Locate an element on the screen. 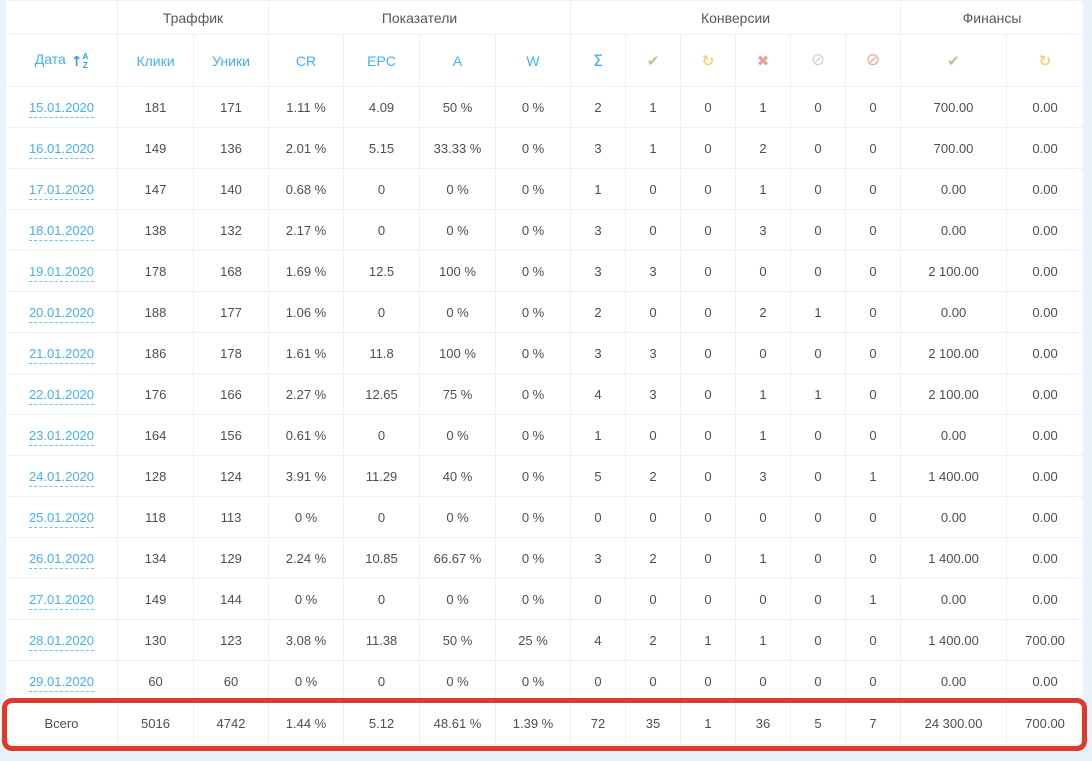 This screenshot has height=761, width=1092. cell-date: 18.01.2020 is located at coordinates (61, 230).